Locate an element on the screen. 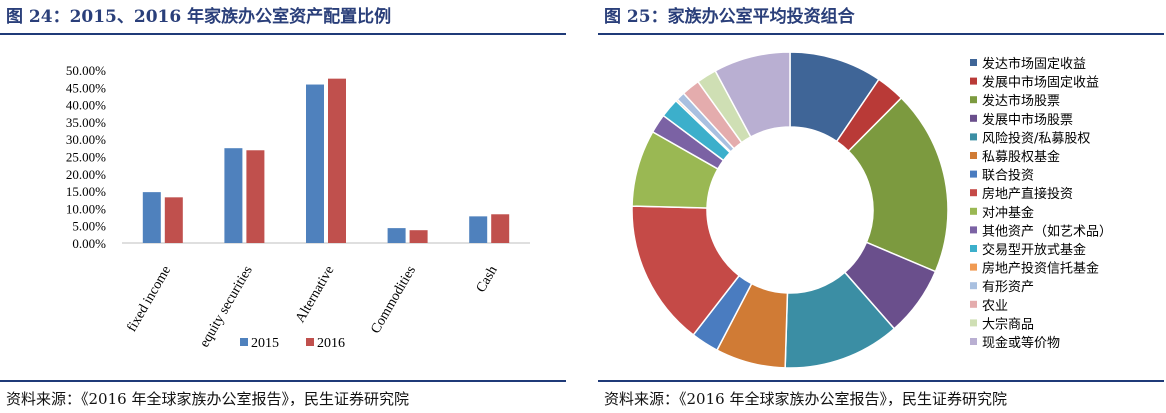 This screenshot has height=413, width=1166. y-tick-label: 40.00% is located at coordinates (86, 105).